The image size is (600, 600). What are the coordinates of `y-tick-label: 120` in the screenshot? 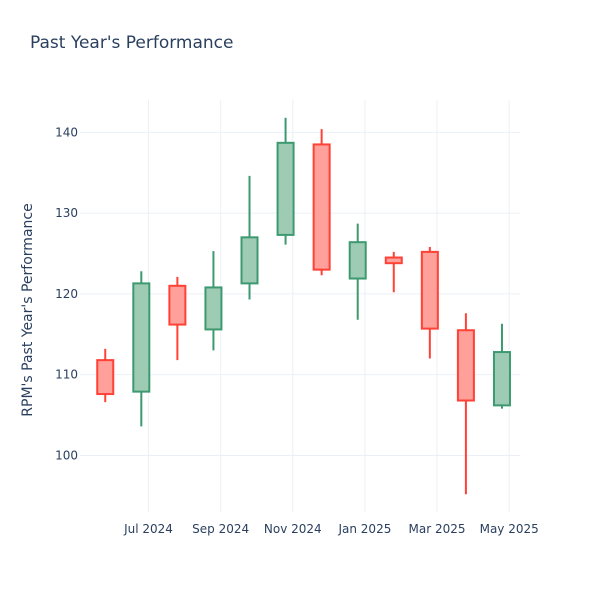 It's located at (66, 294).